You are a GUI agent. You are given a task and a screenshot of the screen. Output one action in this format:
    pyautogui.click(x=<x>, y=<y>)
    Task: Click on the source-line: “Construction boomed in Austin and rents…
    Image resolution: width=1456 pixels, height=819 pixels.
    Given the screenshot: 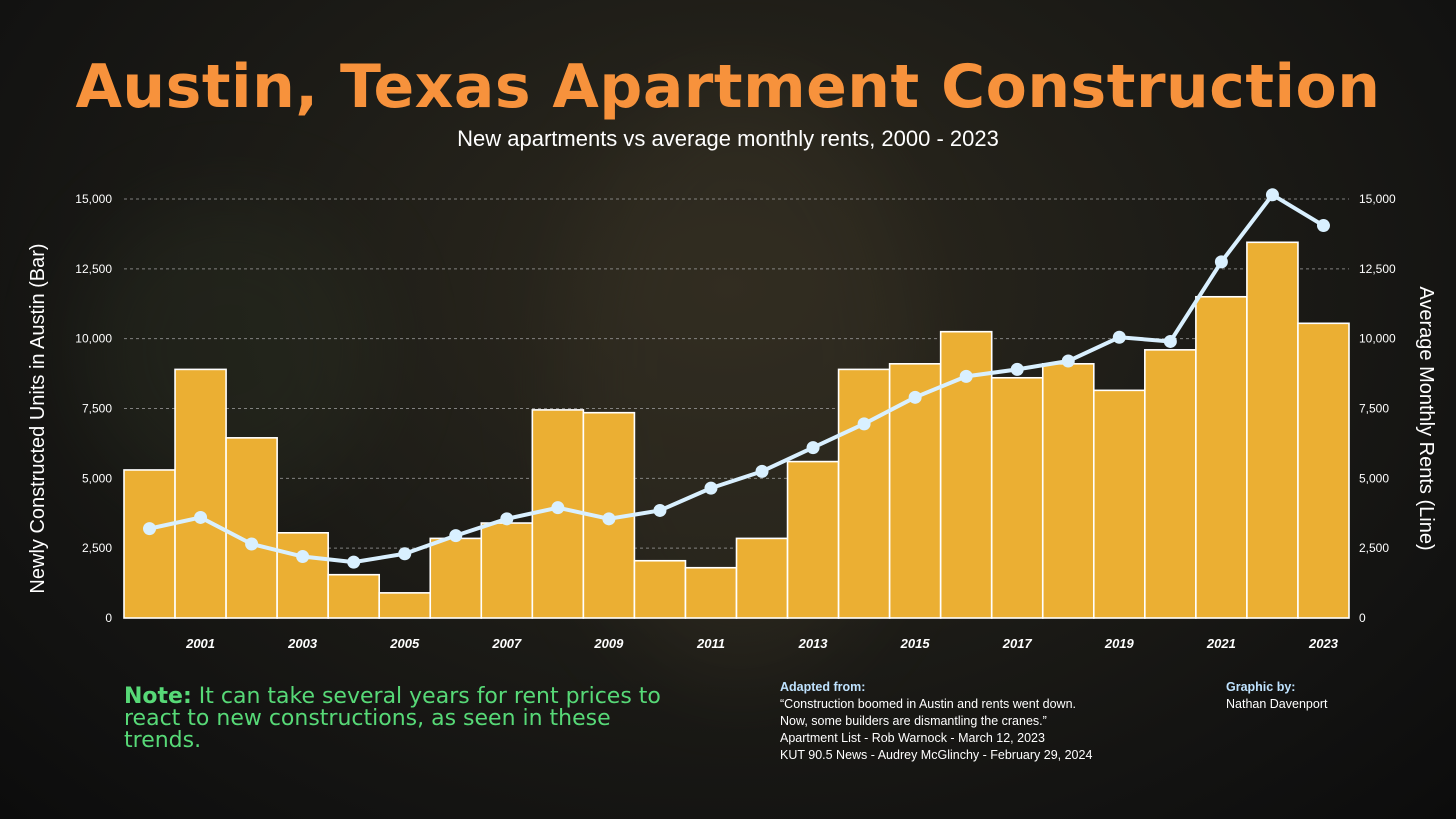 What is the action you would take?
    pyautogui.click(x=928, y=704)
    